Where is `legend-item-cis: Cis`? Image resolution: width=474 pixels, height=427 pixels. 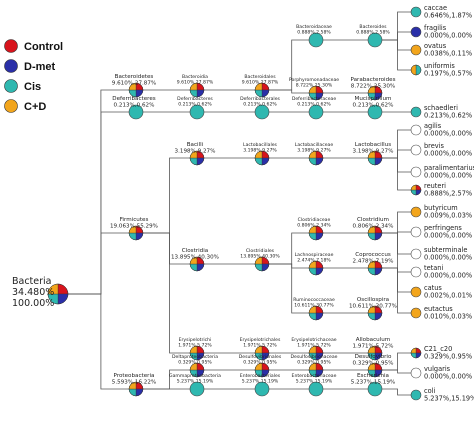 legend-item-cis: Cis is located at coordinates (22, 86).